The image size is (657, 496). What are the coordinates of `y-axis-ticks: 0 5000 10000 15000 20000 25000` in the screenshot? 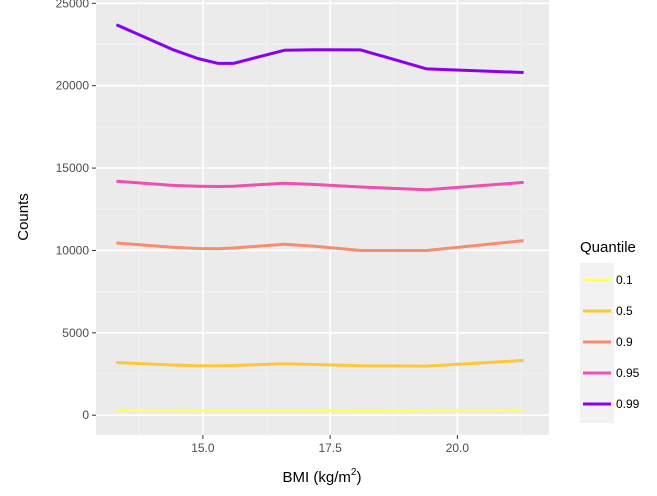 It's located at (76, 211).